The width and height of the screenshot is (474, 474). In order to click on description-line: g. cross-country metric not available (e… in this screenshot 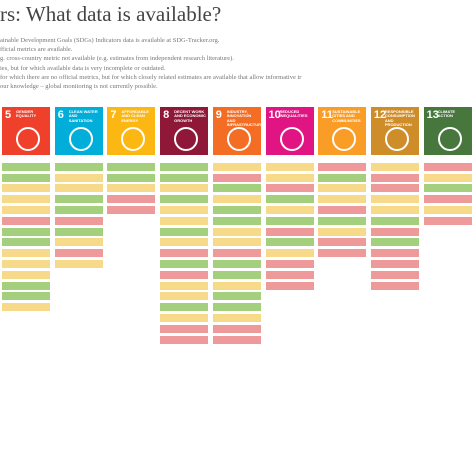, I will do `click(117, 59)`.